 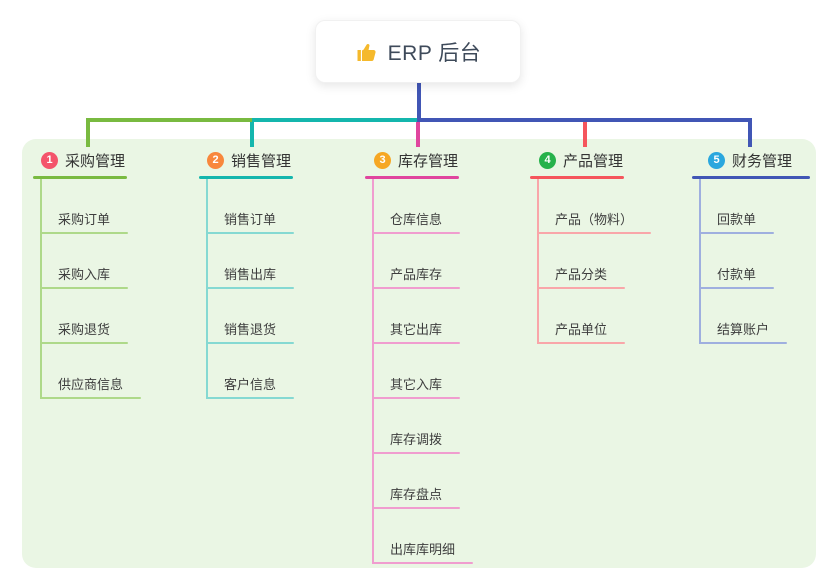 I want to click on branch-number-badge: 5, so click(x=716, y=160).